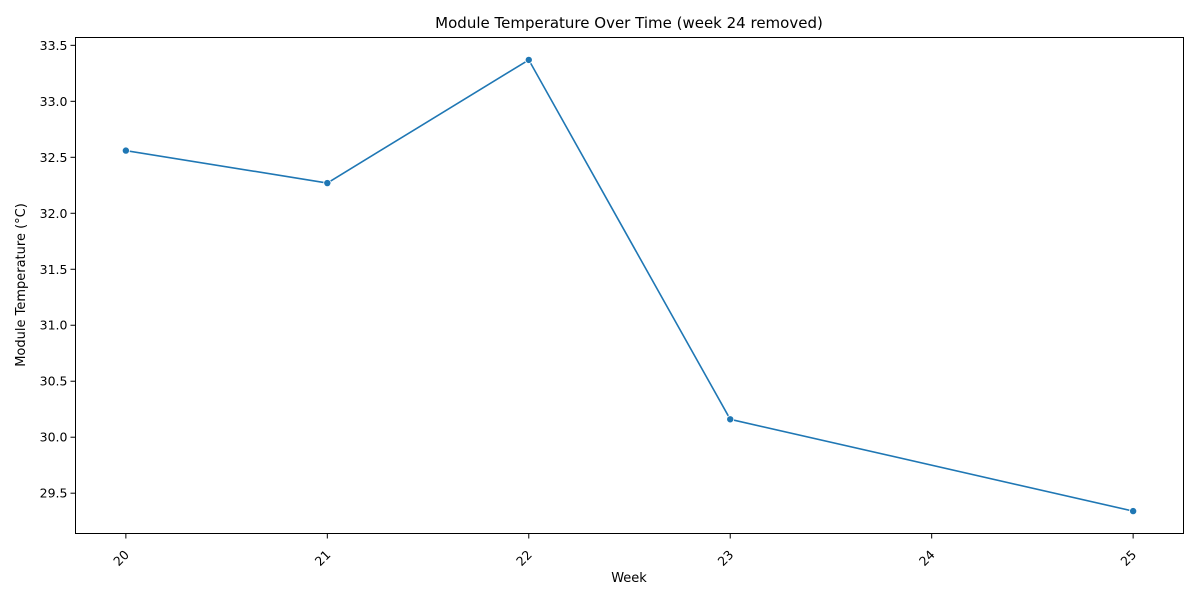  Describe the element at coordinates (927, 558) in the screenshot. I see `x-tick-label: 24` at that location.